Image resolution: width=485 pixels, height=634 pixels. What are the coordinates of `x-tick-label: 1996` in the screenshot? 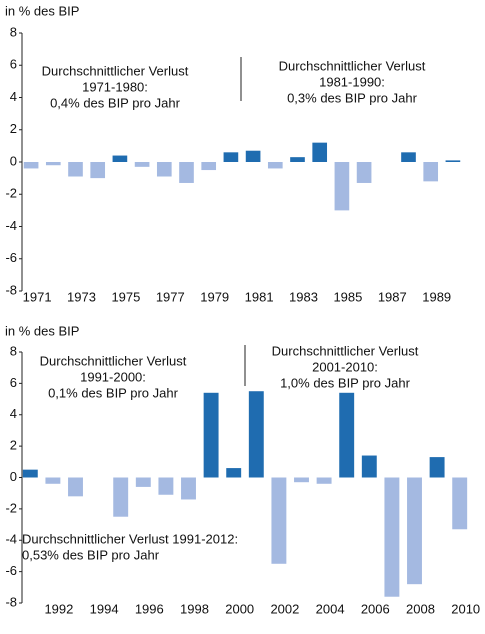 It's located at (149, 608).